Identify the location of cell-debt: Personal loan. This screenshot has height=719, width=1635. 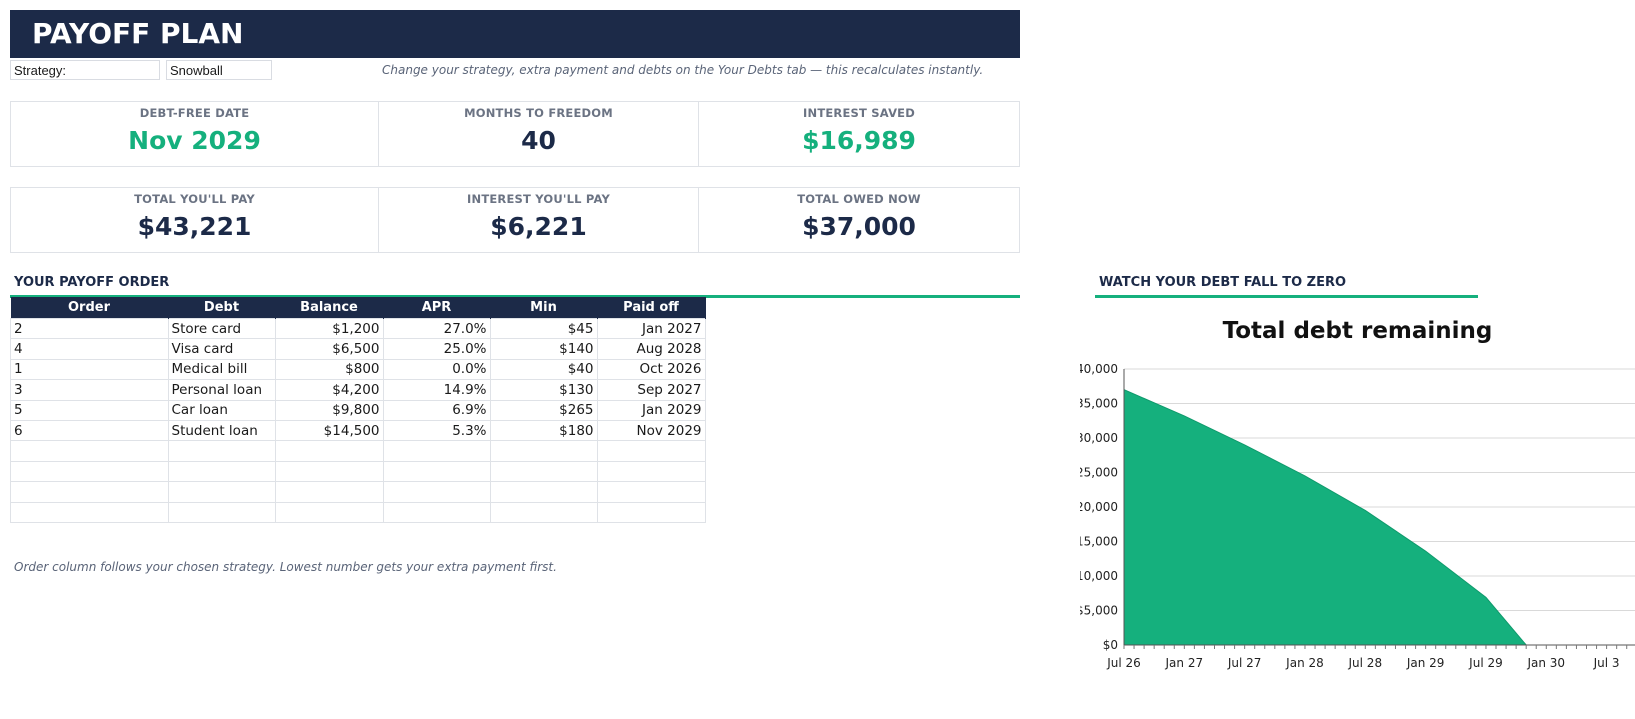
(221, 390).